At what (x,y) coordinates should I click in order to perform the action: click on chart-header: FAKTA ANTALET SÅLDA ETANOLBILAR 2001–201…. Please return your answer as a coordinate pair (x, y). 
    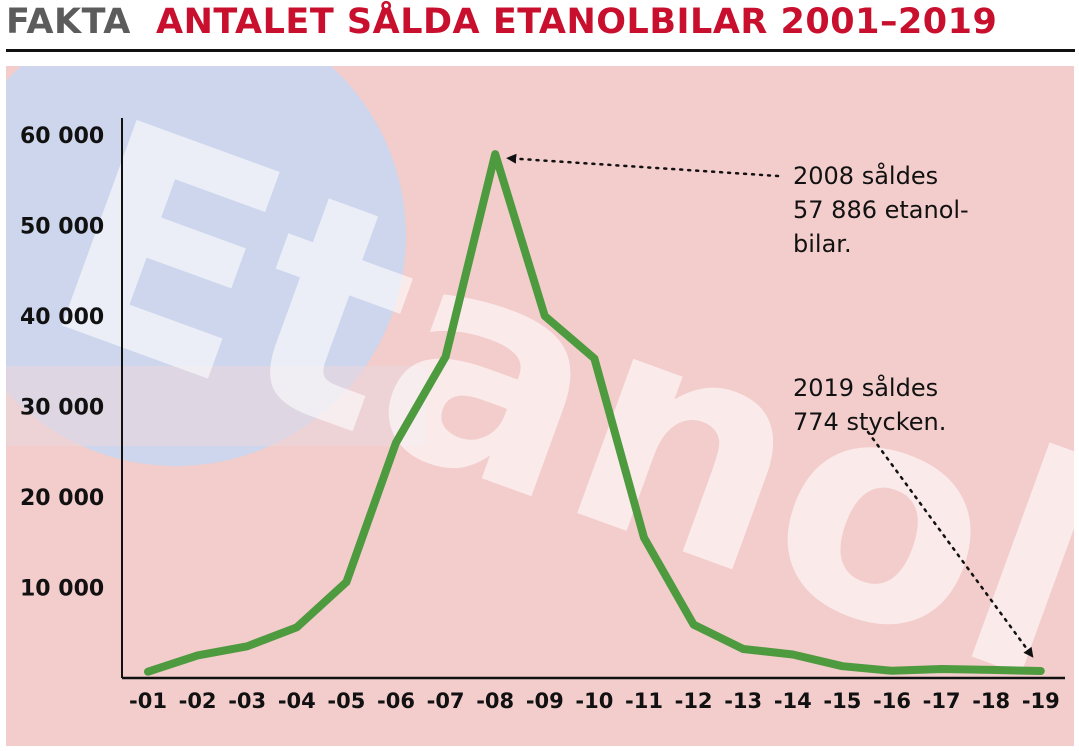
    Looking at the image, I should click on (539, 23).